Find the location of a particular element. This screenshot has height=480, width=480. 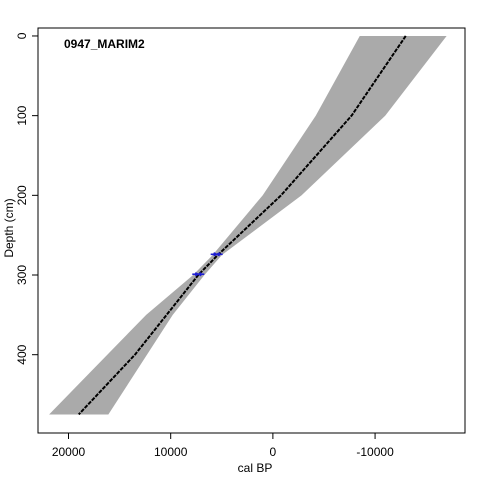

y-tick-label: 300 is located at coordinates (22, 275).